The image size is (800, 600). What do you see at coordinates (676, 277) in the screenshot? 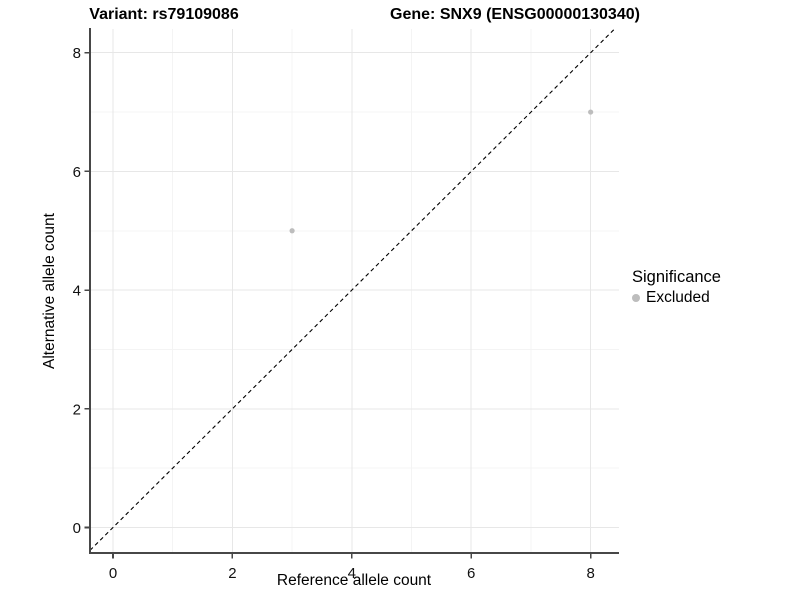
I see `legend-title: Significance` at bounding box center [676, 277].